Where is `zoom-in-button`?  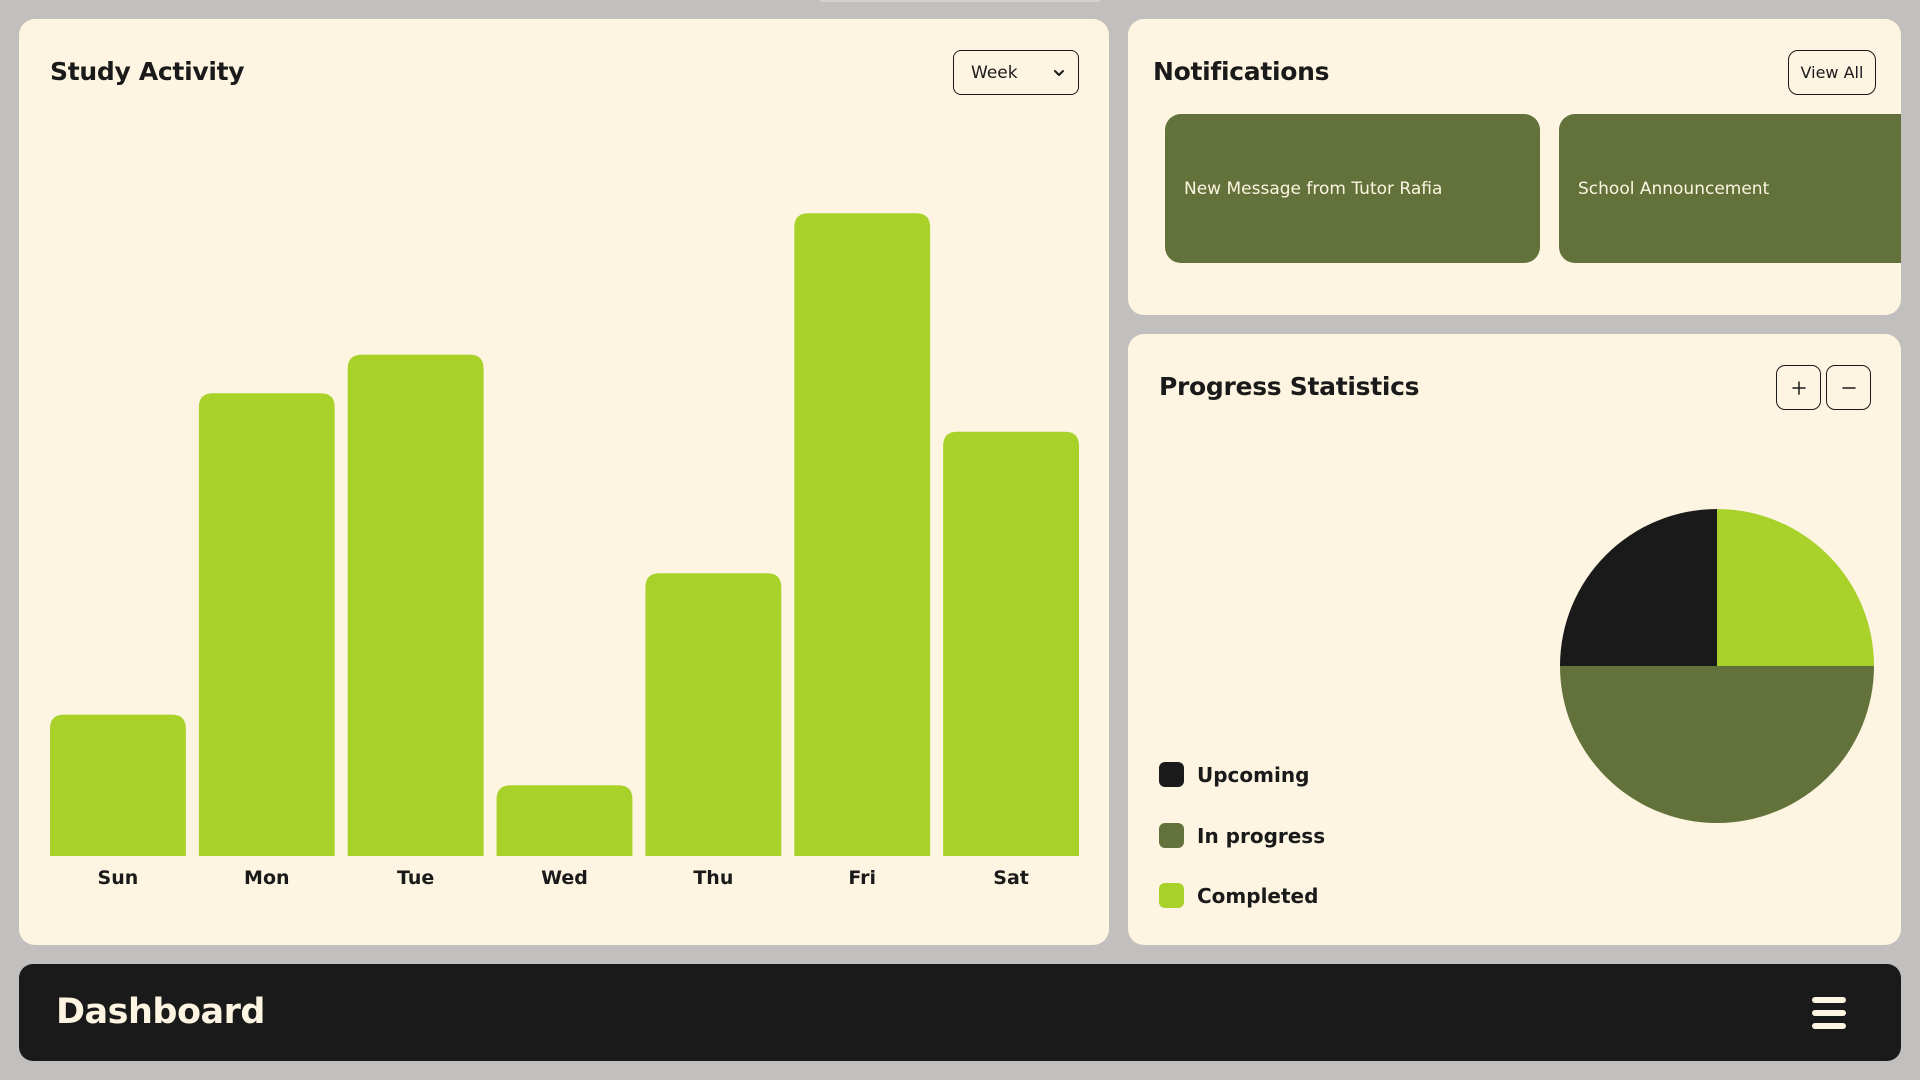 zoom-in-button is located at coordinates (1798, 387).